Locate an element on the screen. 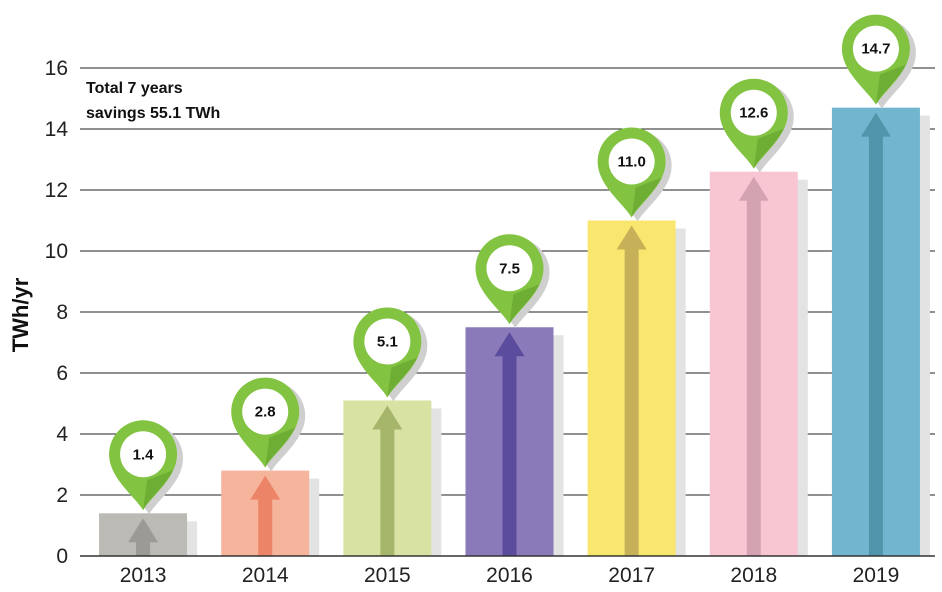 This screenshot has width=942, height=592. x-tick-label: 2018 is located at coordinates (753, 575).